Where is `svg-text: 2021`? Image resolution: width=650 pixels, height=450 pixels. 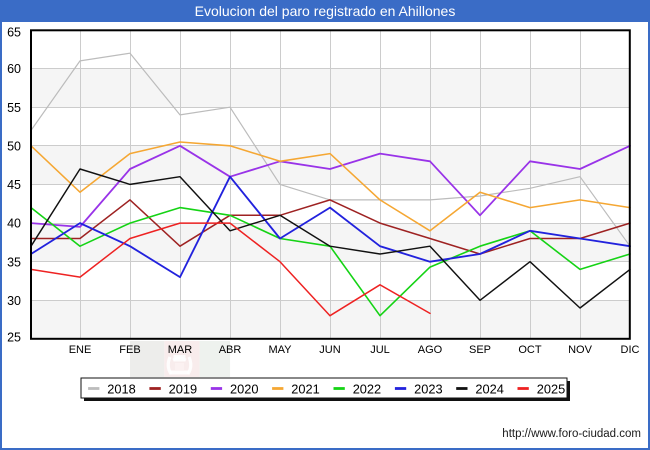 svg-text: 2021 is located at coordinates (305, 389).